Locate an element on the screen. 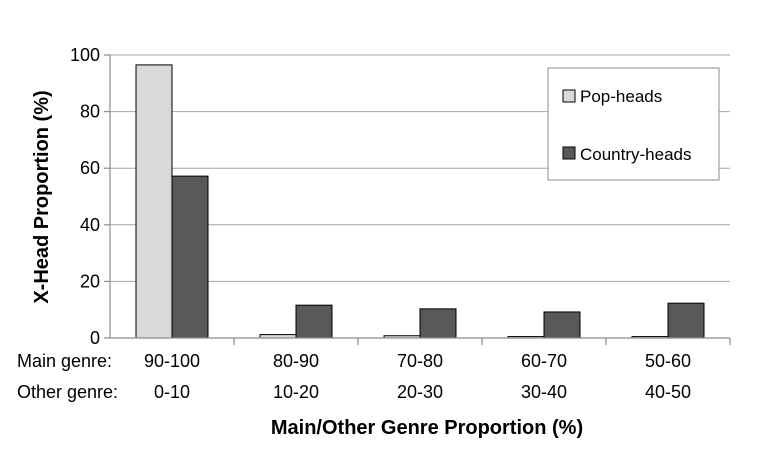  x-tick-label-main-60-70: 60-70 is located at coordinates (544, 361).